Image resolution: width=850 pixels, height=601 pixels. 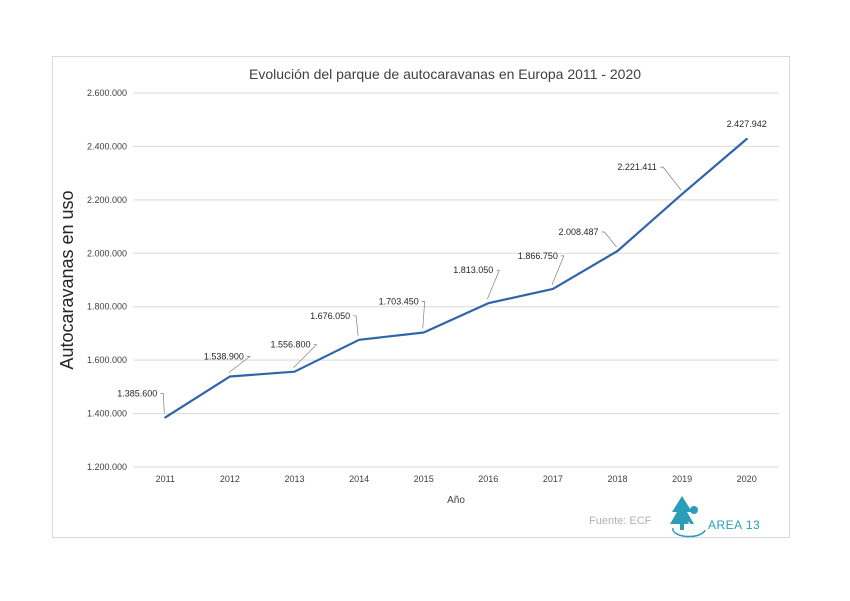 I want to click on data-label: 2.008.487, so click(x=578, y=232).